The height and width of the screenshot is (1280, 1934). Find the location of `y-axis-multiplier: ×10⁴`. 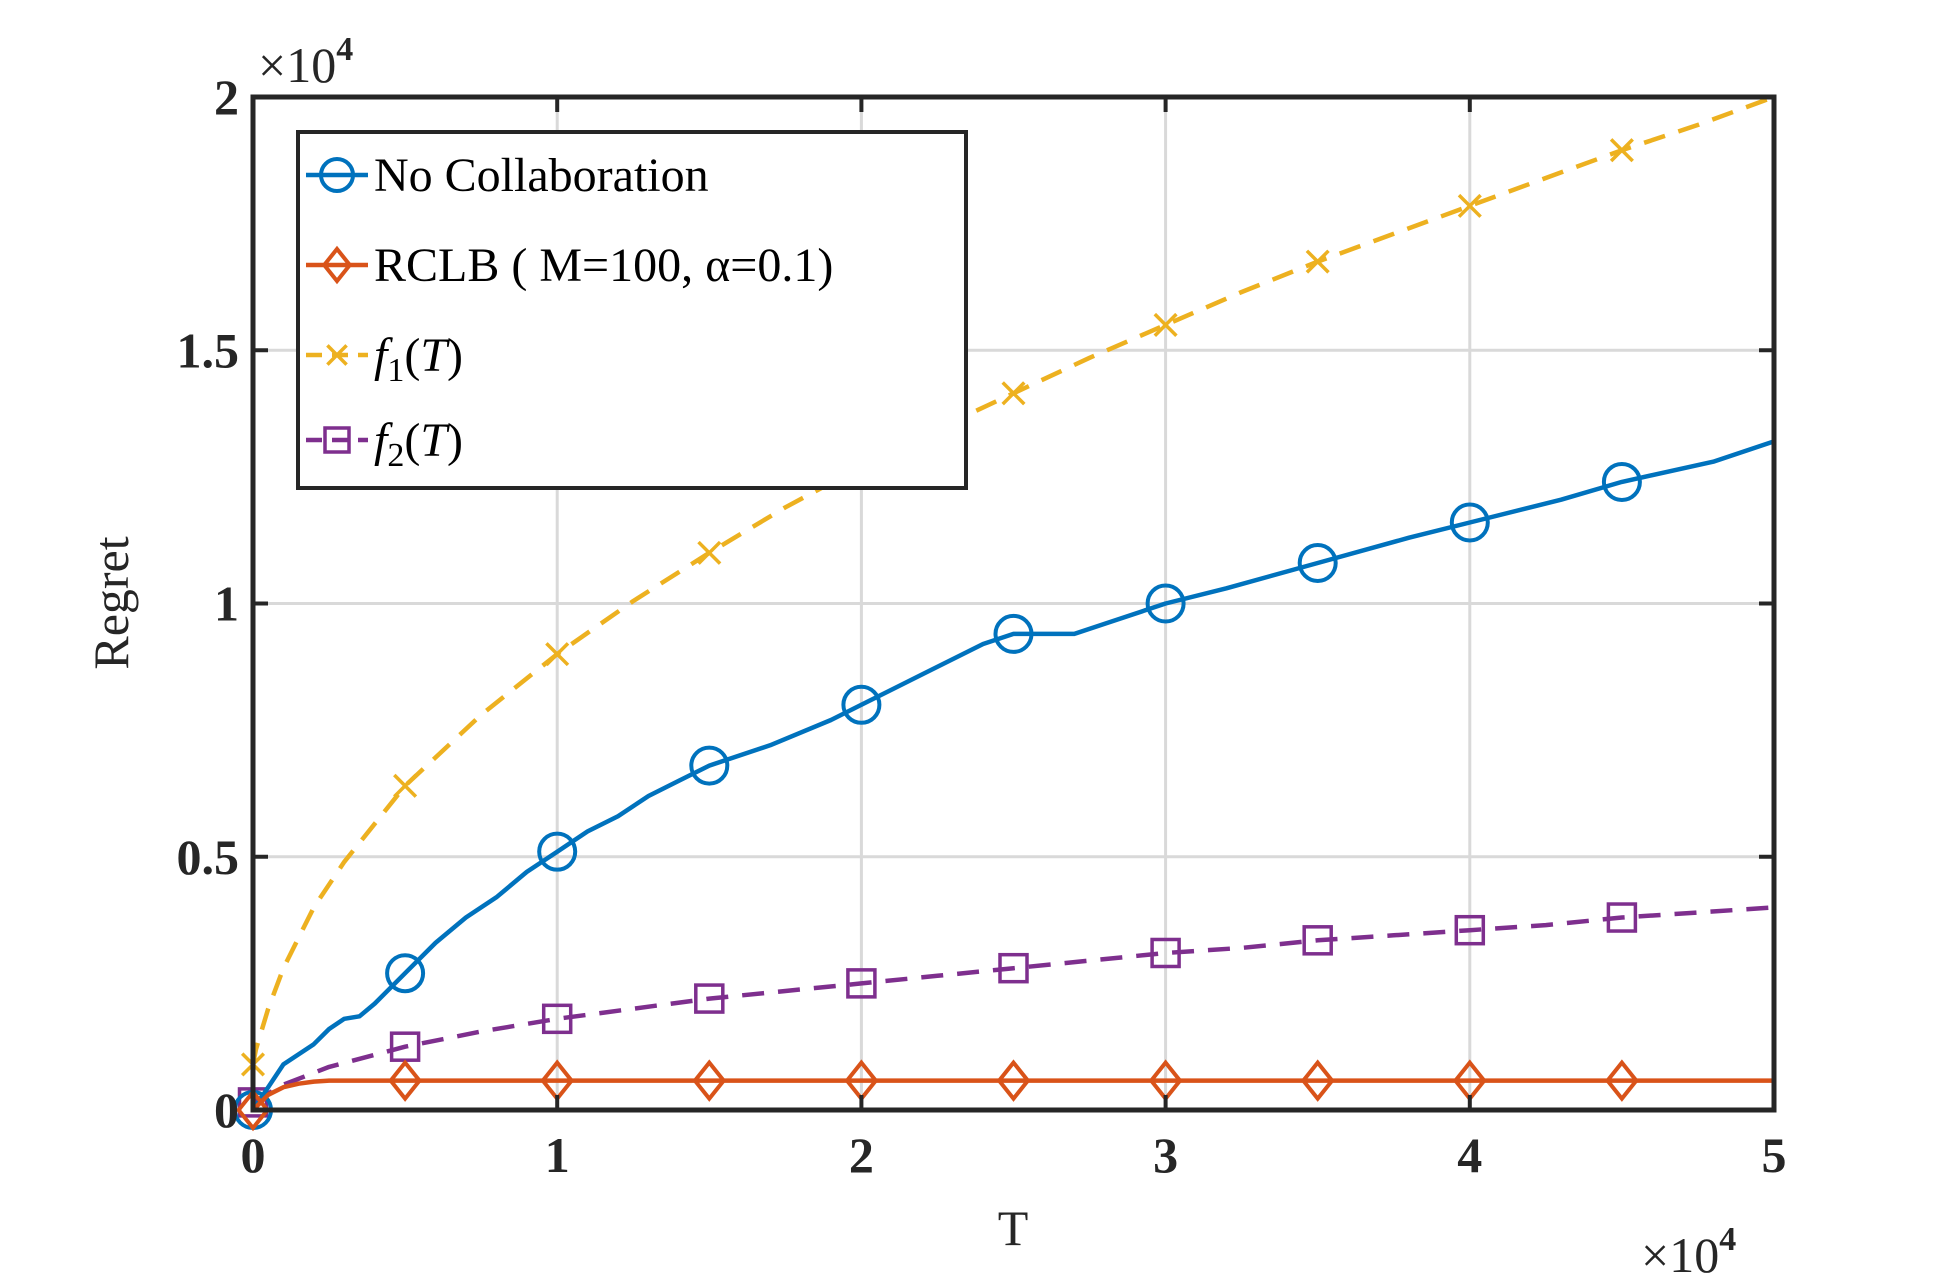

y-axis-multiplier: ×10⁴ is located at coordinates (305, 62).